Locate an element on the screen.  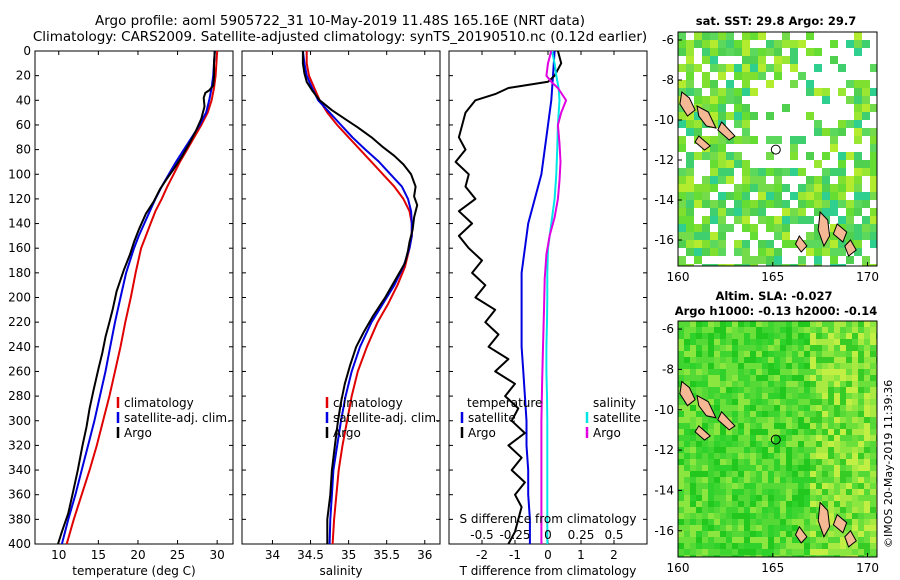
legend-label: satellite is located at coordinates (492, 418).